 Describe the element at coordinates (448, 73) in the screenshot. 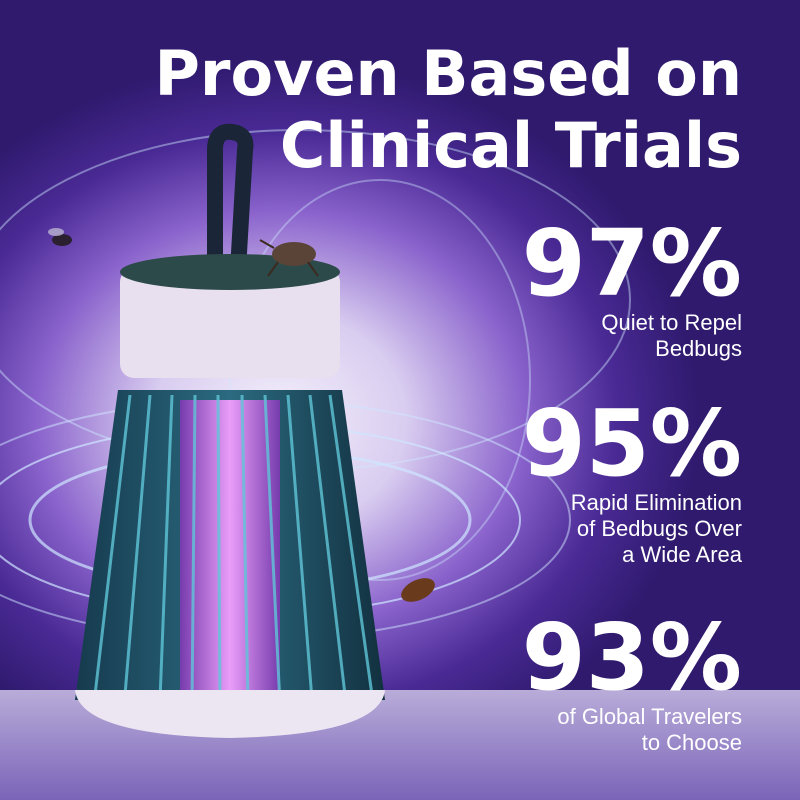

I see `headline-line-1: Proven Based on` at that location.